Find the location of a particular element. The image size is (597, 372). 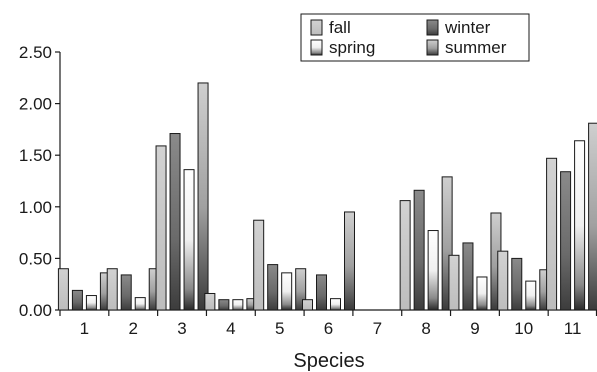

legend-box is located at coordinates (415, 37).